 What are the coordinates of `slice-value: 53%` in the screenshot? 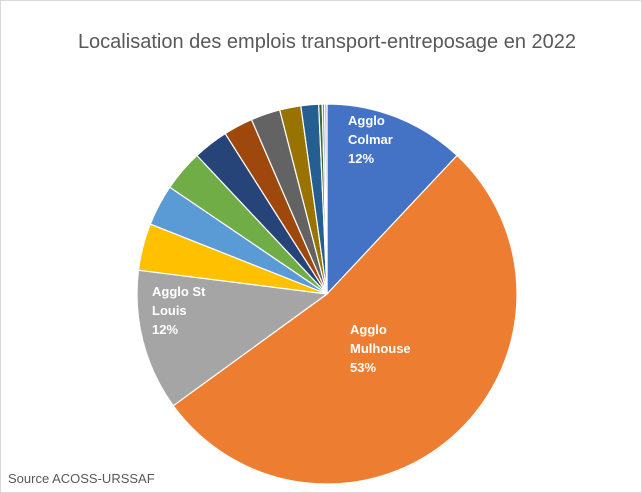 It's located at (363, 367).